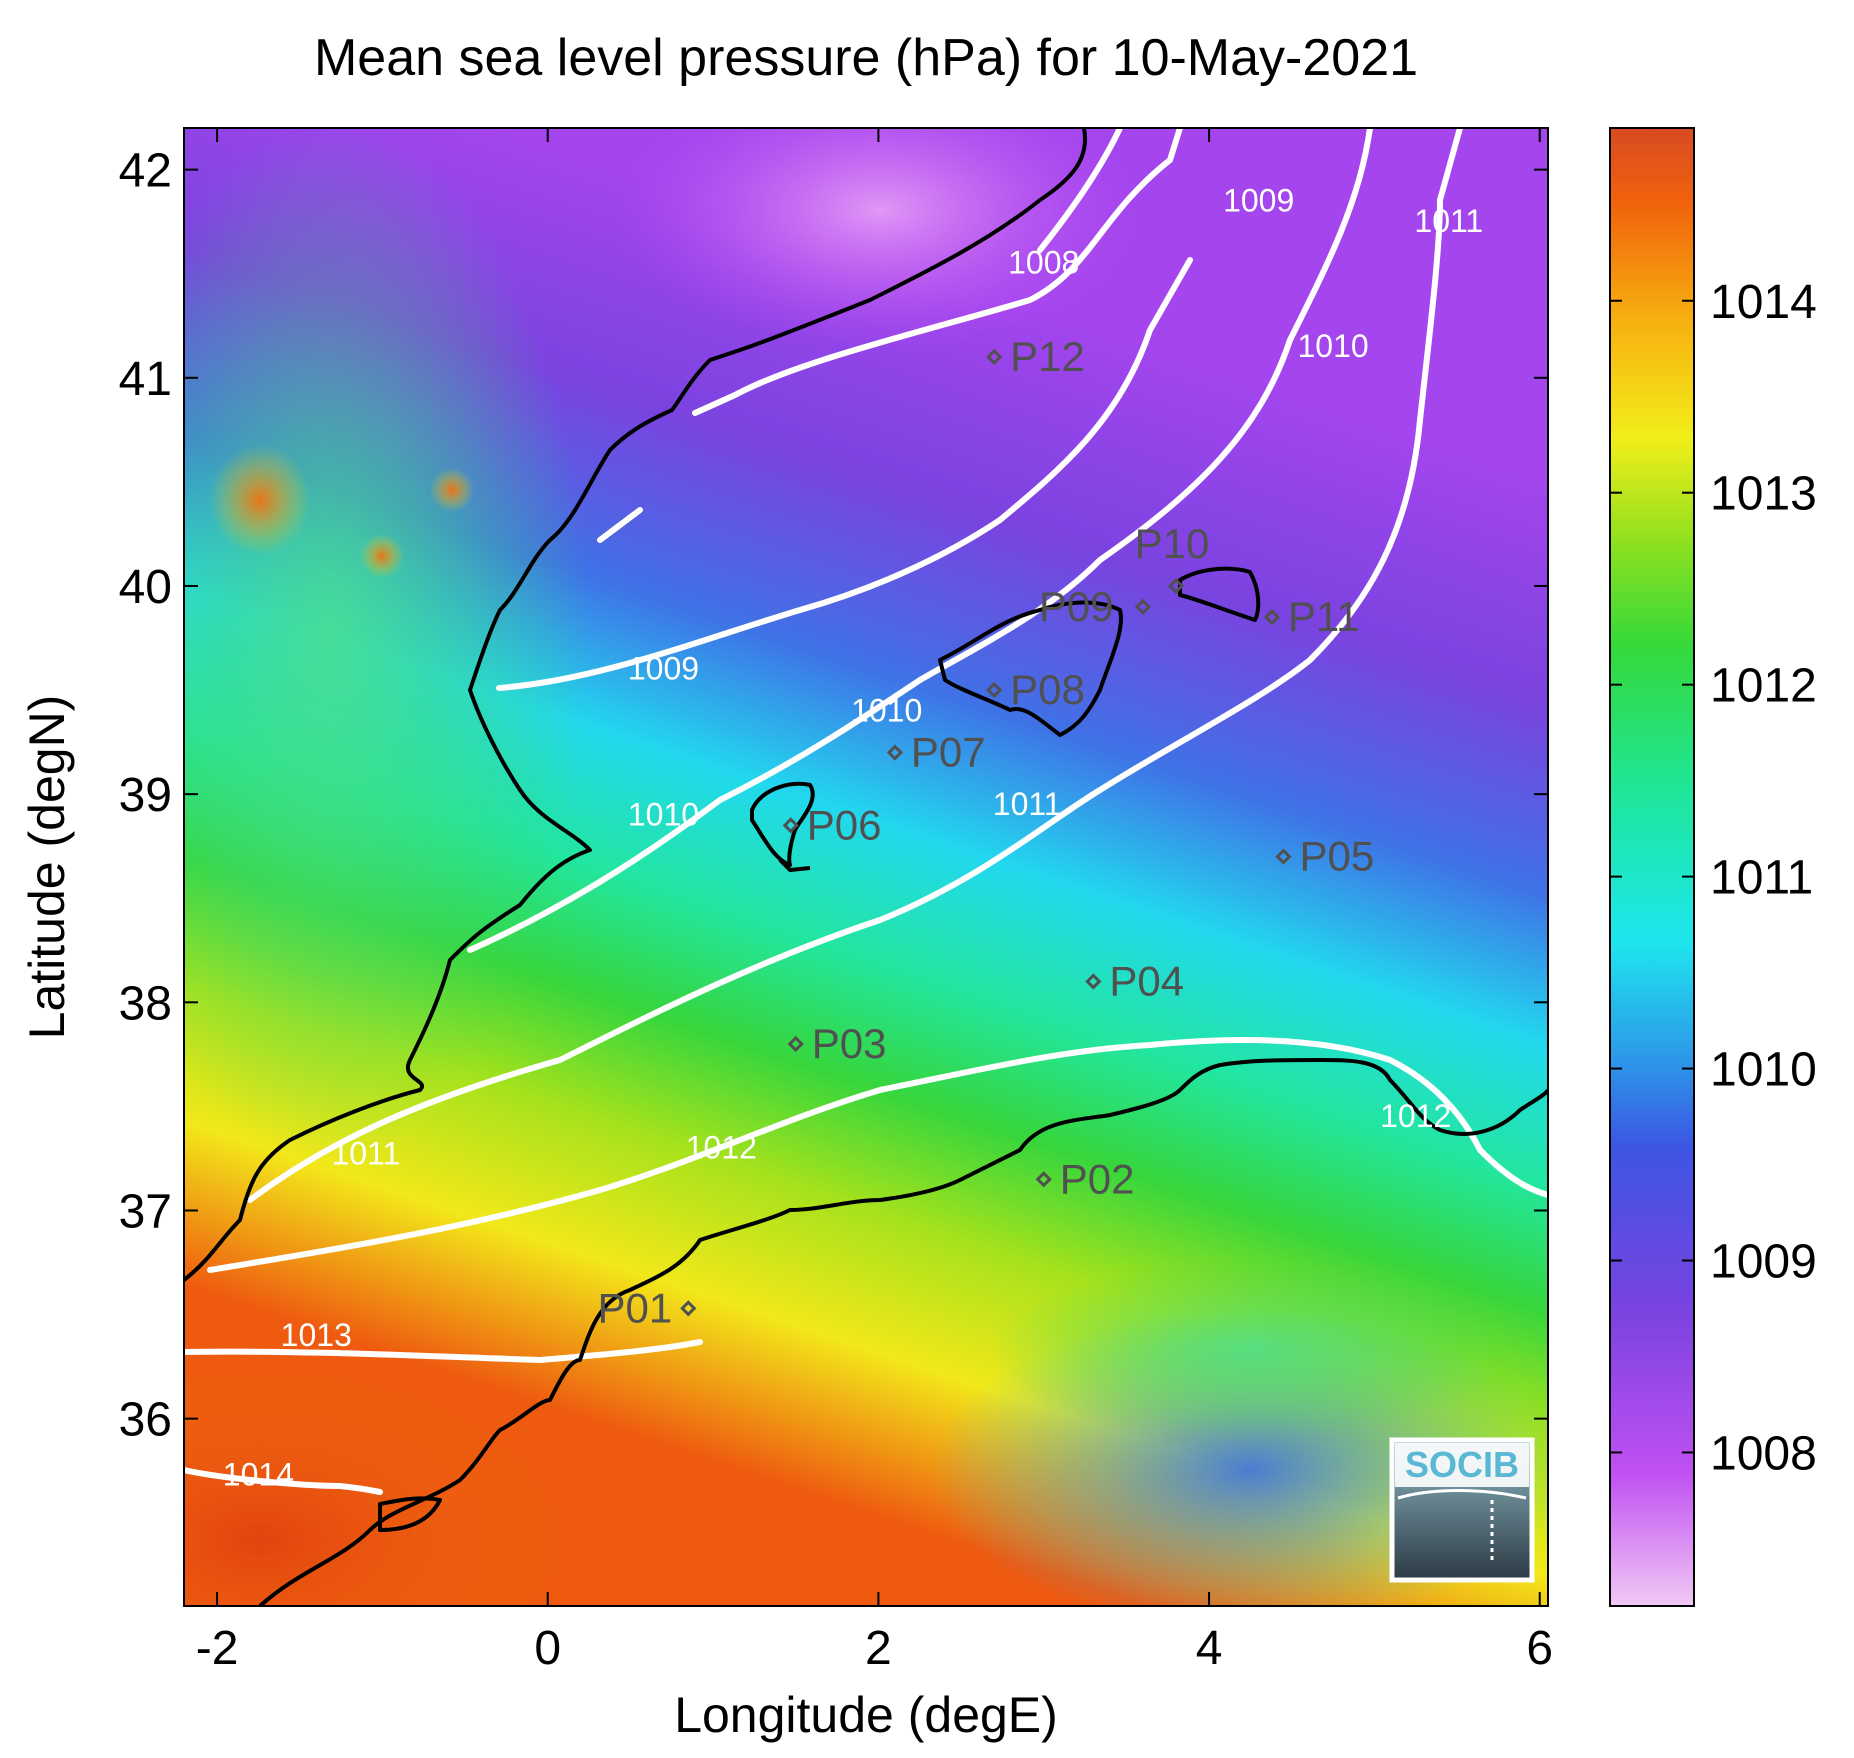 Image resolution: width=1854 pixels, height=1758 pixels. What do you see at coordinates (1047, 689) in the screenshot?
I see `point-label: P08` at bounding box center [1047, 689].